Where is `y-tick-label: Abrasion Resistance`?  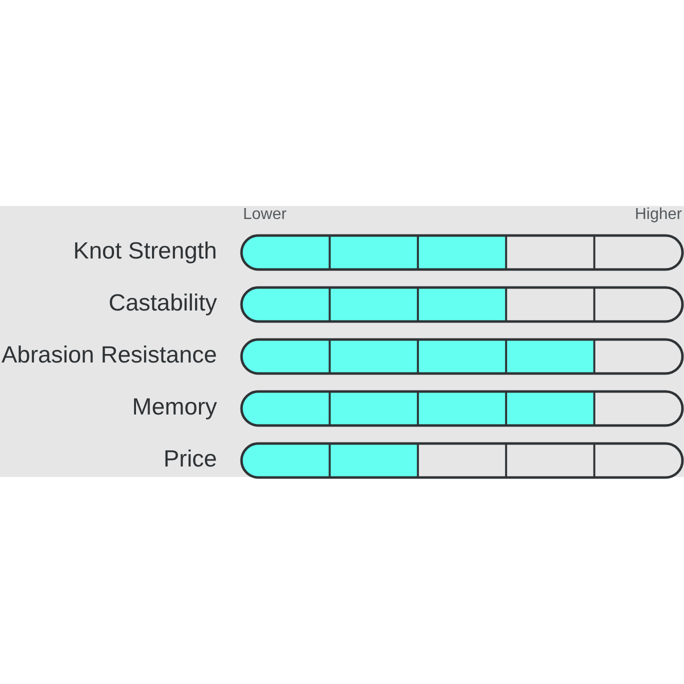
y-tick-label: Abrasion Resistance is located at coordinates (109, 354).